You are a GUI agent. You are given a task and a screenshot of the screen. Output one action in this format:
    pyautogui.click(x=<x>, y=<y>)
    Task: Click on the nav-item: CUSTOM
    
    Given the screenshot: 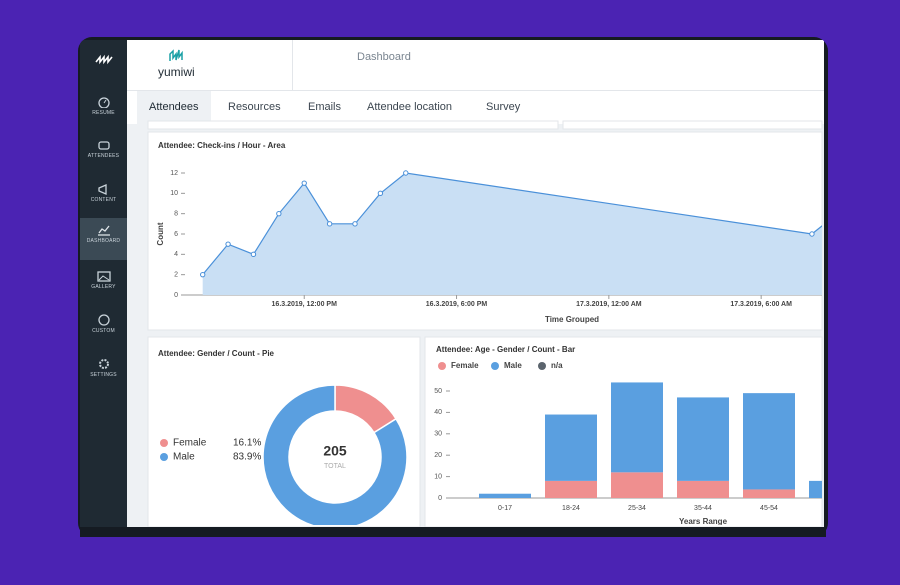 What is the action you would take?
    pyautogui.click(x=103, y=329)
    